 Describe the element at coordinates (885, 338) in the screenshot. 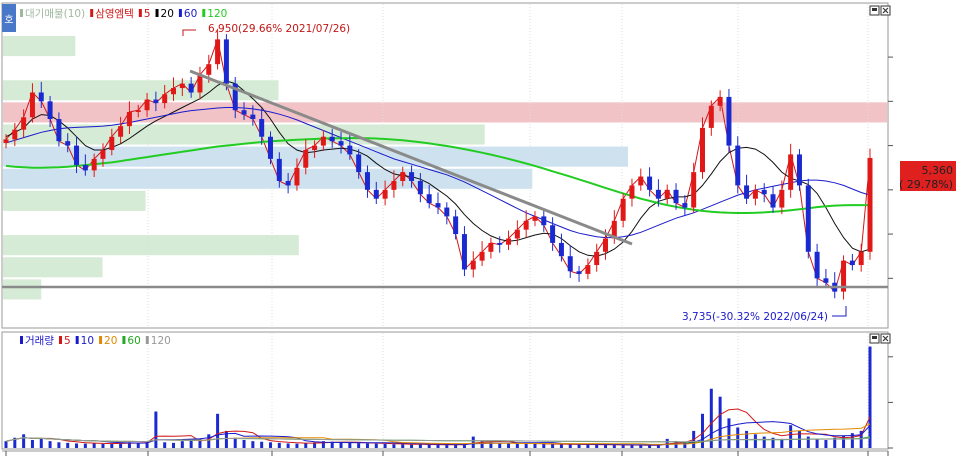

I see `volume-close-icon` at that location.